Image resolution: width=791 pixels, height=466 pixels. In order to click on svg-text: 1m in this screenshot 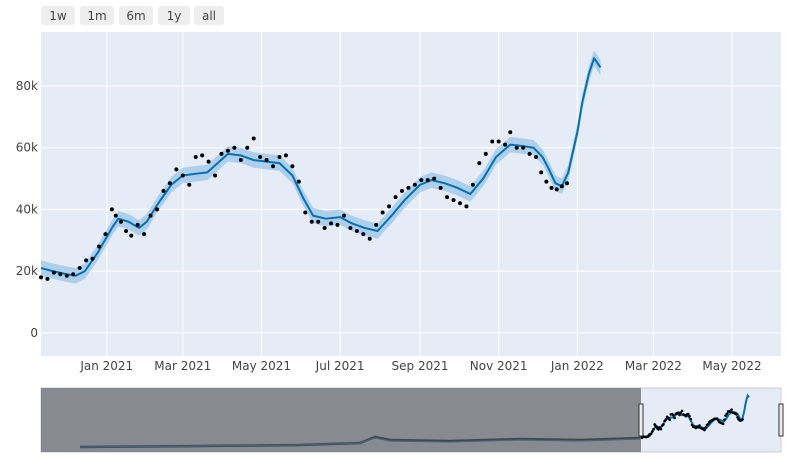, I will do `click(96, 16)`.